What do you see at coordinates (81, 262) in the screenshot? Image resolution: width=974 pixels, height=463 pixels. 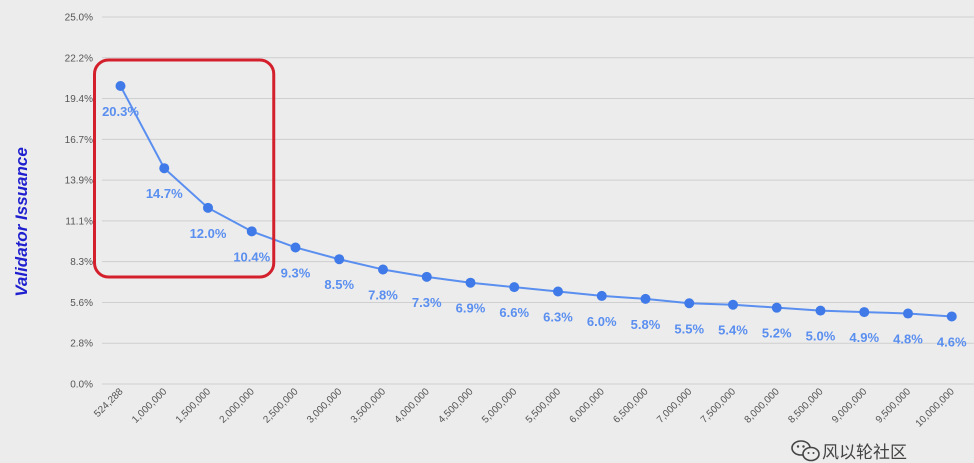 I see `y-tick-label: 8.3%` at bounding box center [81, 262].